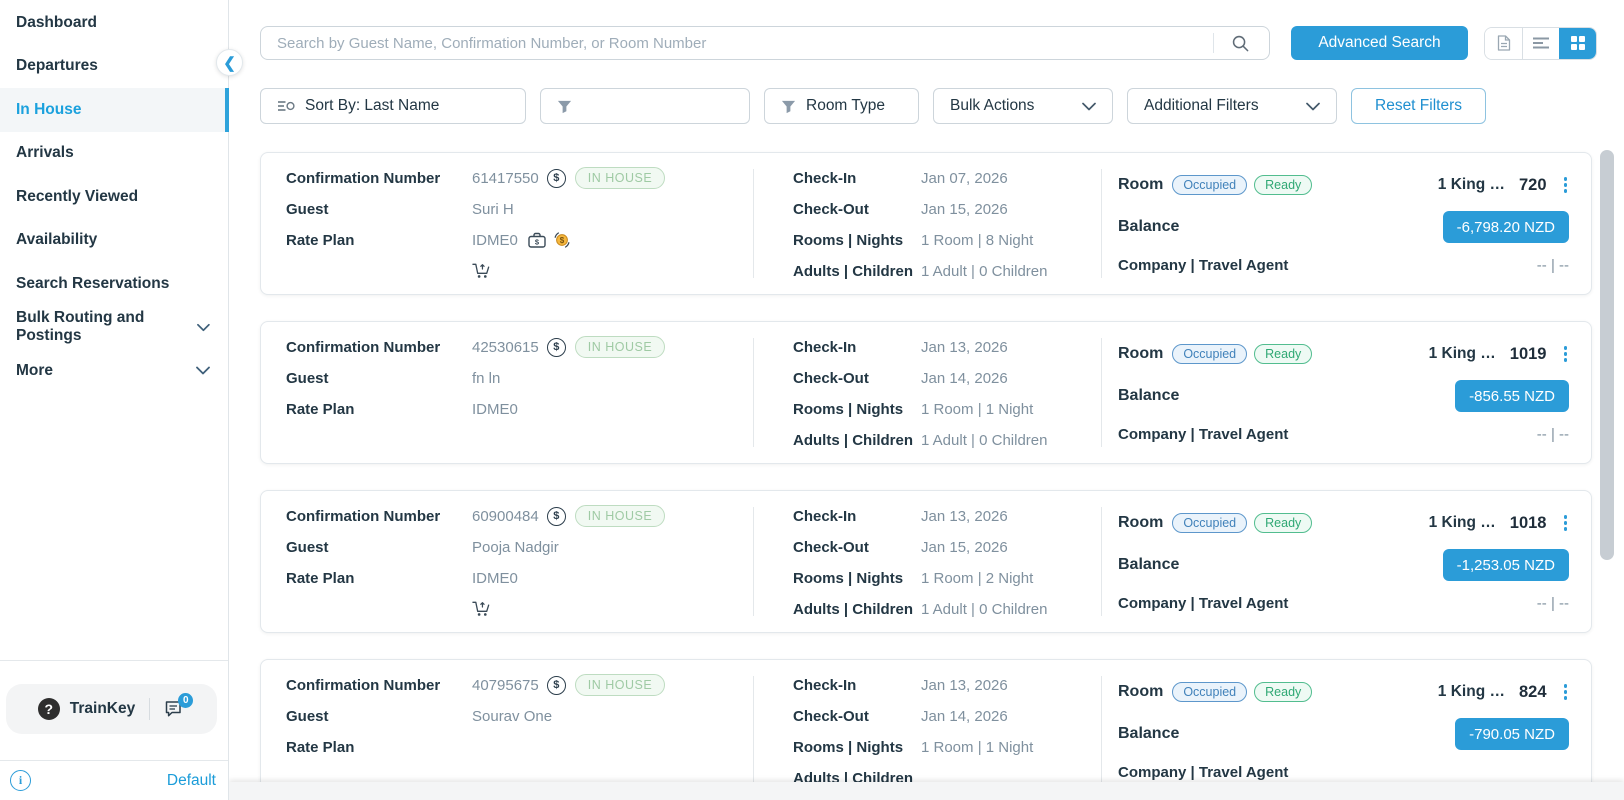  I want to click on sidebar-item-search-reservations: Search Reservations, so click(114, 284).